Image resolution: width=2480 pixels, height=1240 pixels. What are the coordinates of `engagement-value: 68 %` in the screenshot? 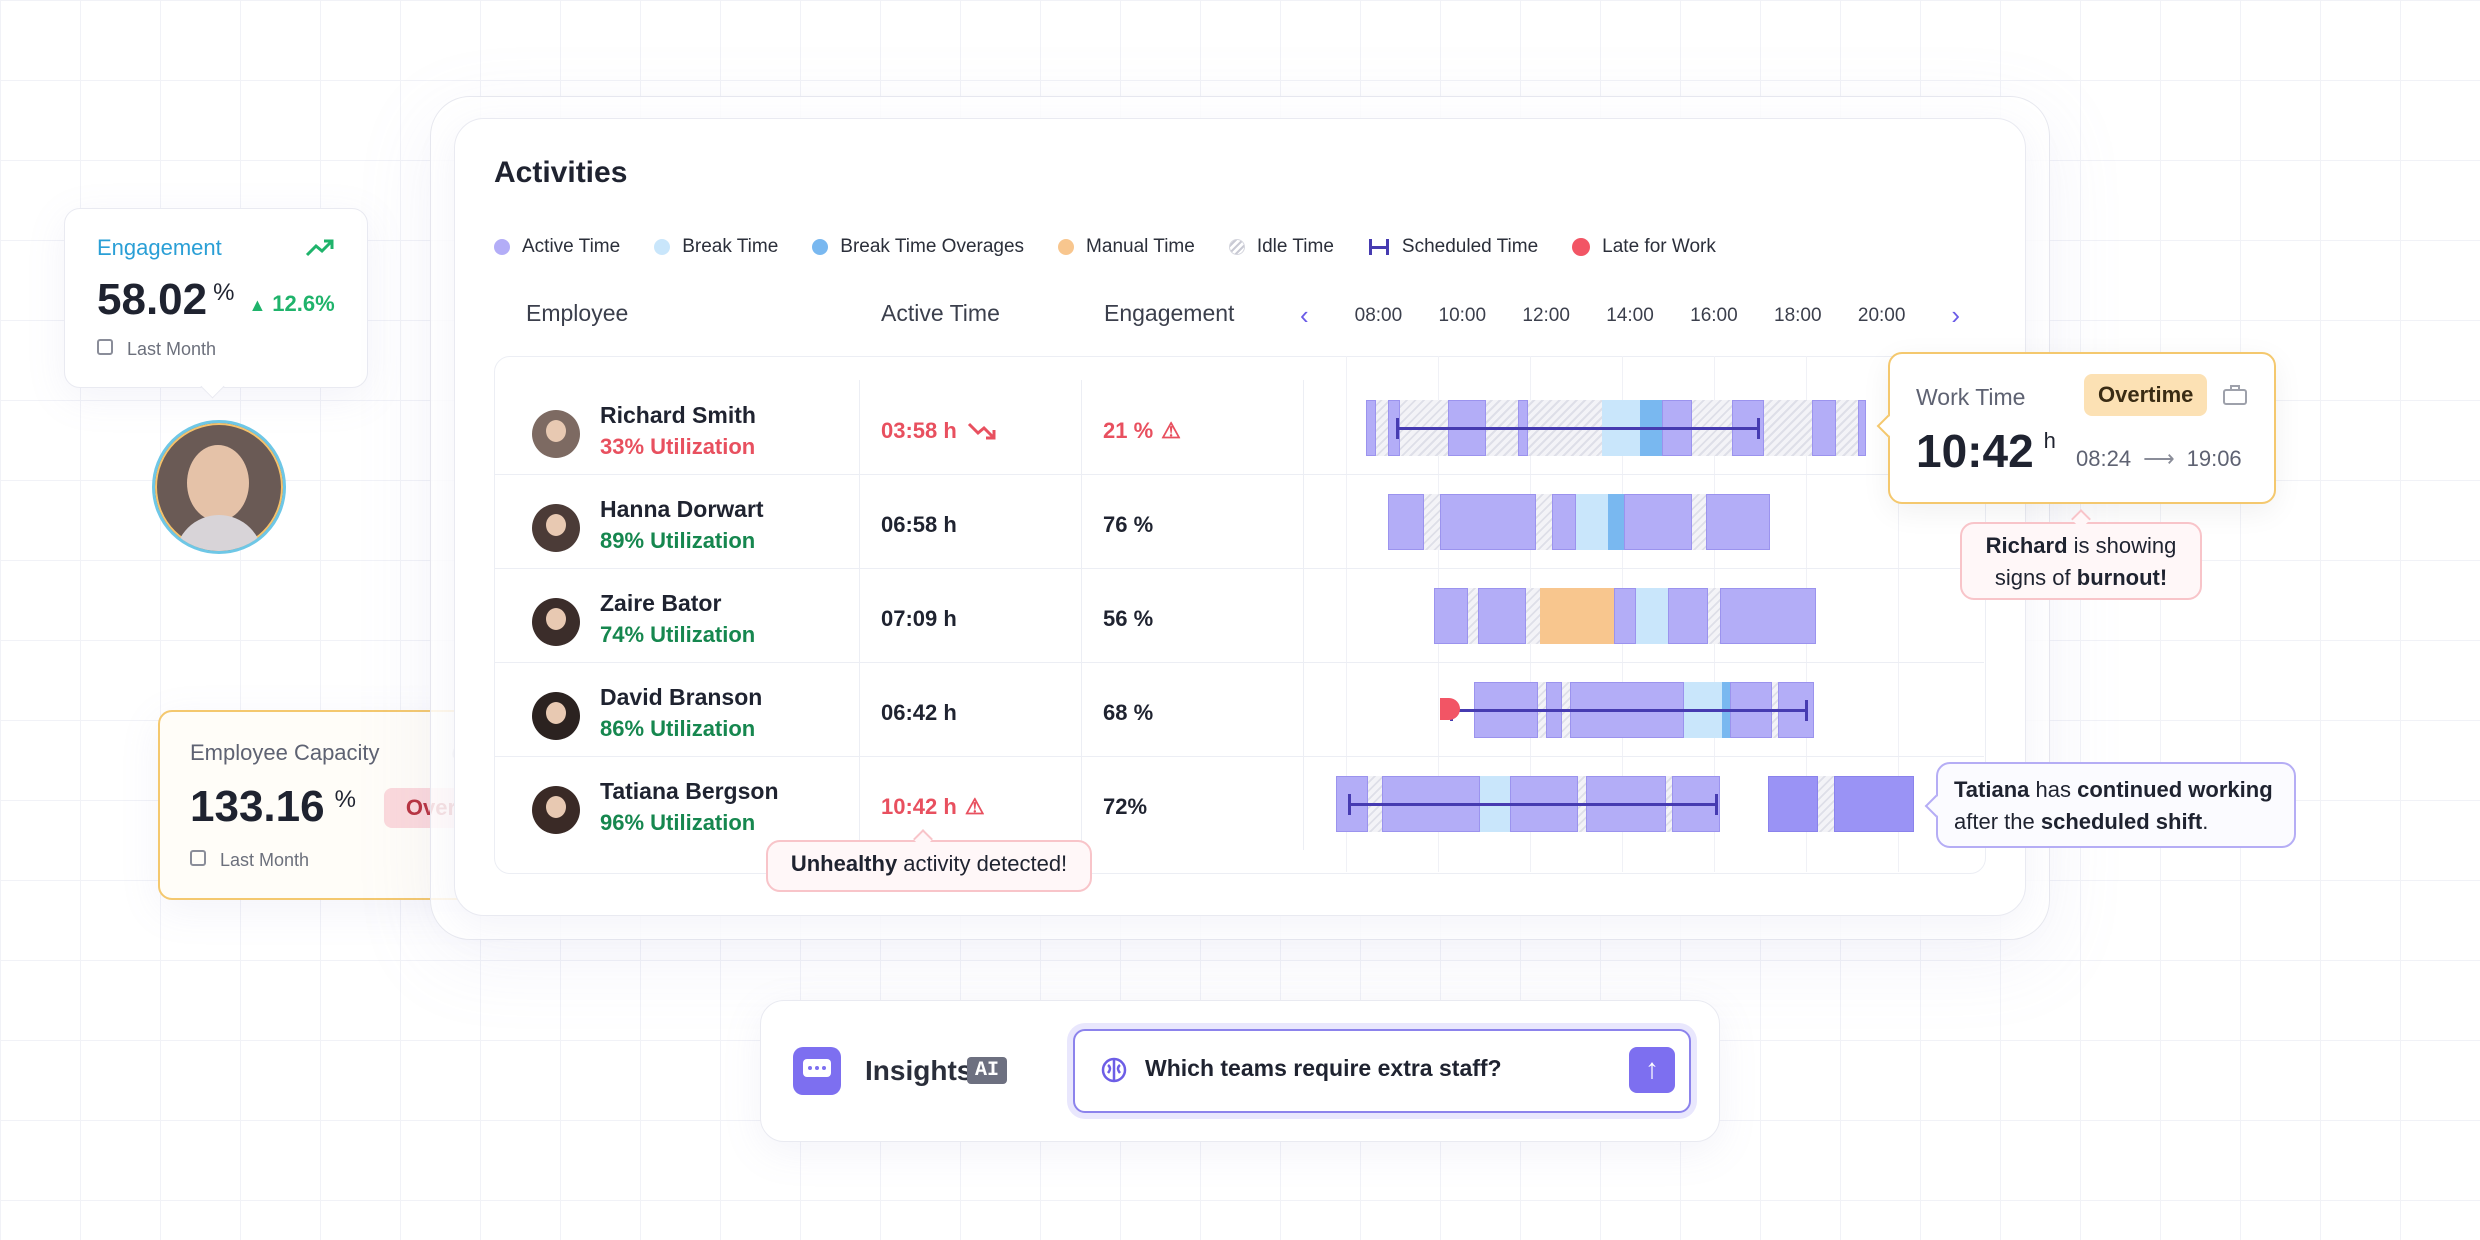 It's located at (1128, 712).